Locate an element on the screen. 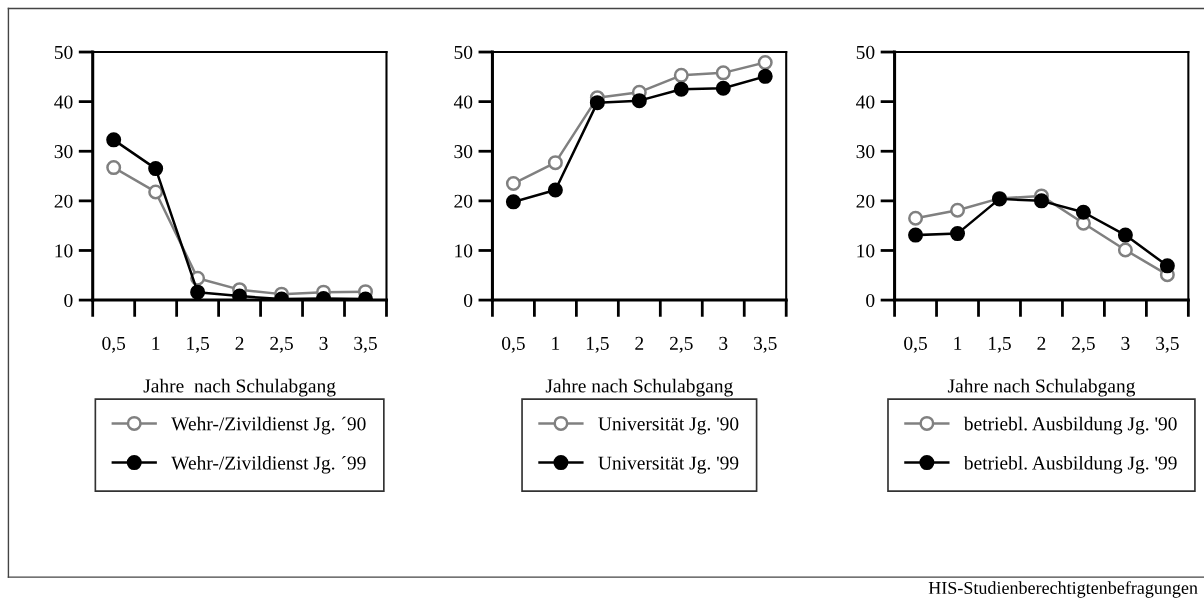 This screenshot has width=1204, height=605. legend-label: Universität Jg. '90 is located at coordinates (668, 426).